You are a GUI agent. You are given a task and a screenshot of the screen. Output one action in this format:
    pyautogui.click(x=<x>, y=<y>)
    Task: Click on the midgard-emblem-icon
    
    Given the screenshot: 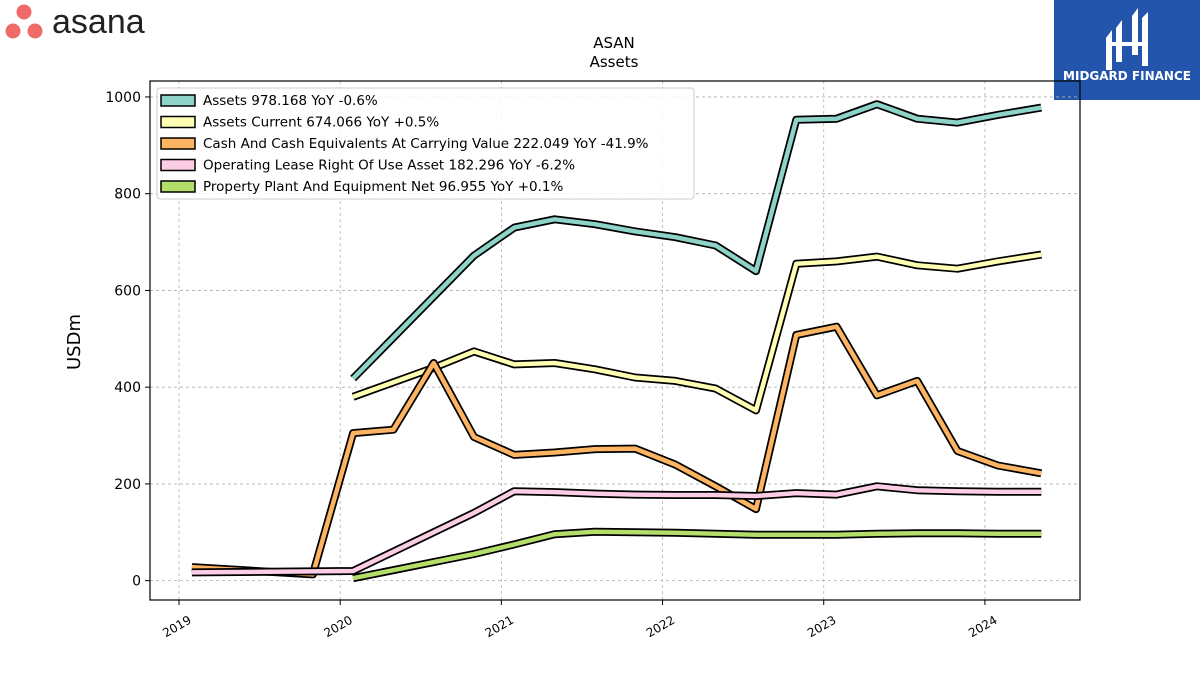 What is the action you would take?
    pyautogui.click(x=1127, y=39)
    